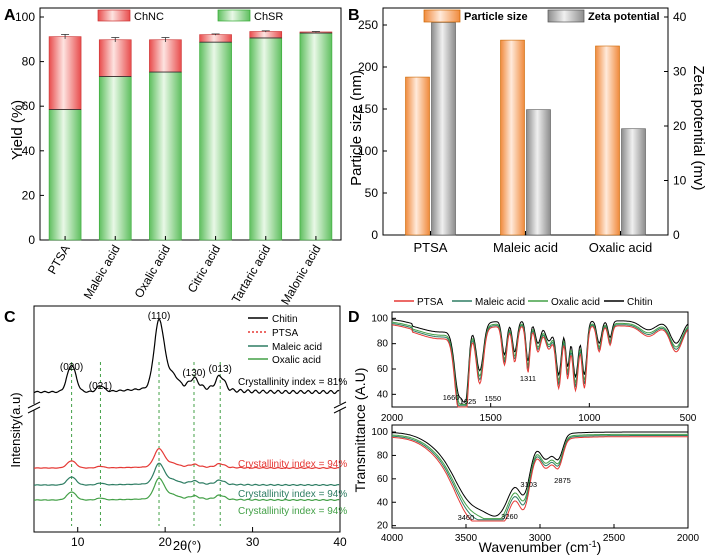  What do you see at coordinates (523, 302) in the screenshot?
I see `panel-d-legend: PTSA Maleic acid Oxalic acid Chitin` at bounding box center [523, 302].